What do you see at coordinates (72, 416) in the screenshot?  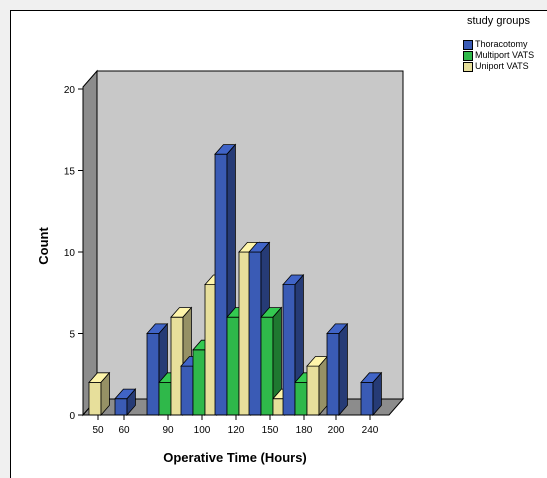 I see `y-tick-label: 0` at bounding box center [72, 416].